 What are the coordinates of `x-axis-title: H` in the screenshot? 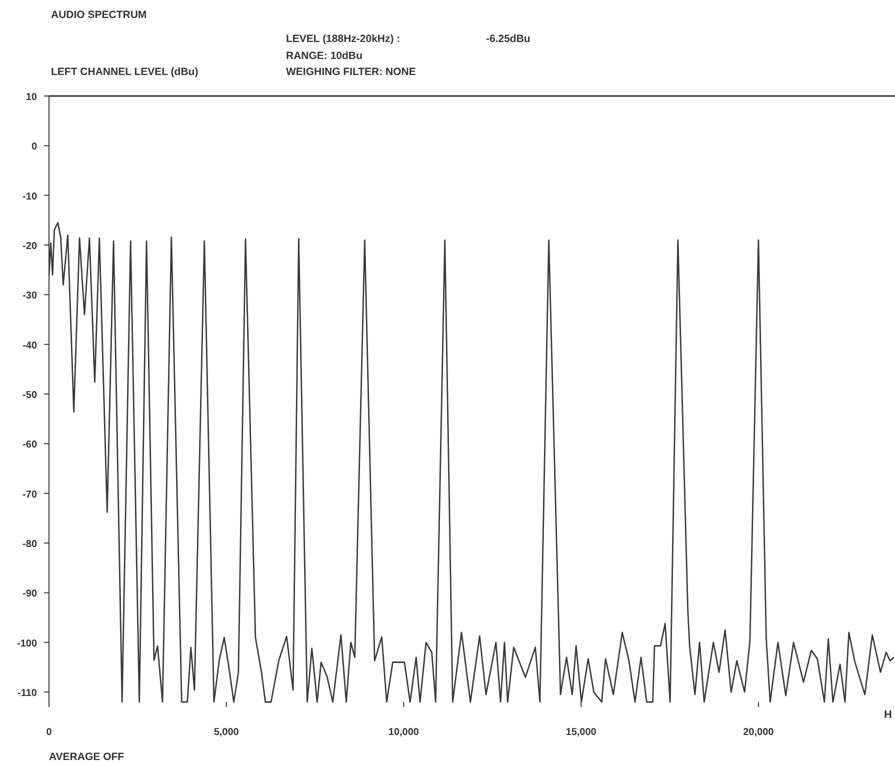 It's located at (888, 715).